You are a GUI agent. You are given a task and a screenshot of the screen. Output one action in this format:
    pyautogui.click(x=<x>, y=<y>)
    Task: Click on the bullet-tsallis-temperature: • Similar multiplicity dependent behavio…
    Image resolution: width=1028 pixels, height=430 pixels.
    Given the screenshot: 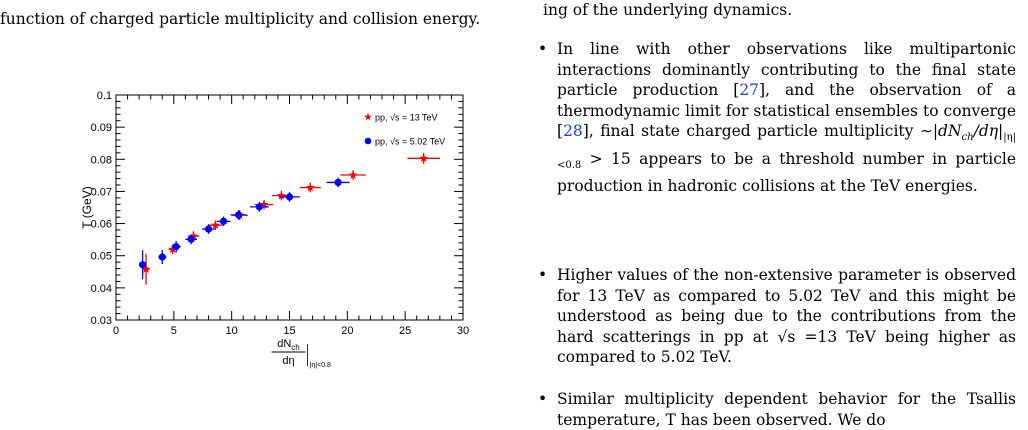 What is the action you would take?
    pyautogui.click(x=774, y=409)
    